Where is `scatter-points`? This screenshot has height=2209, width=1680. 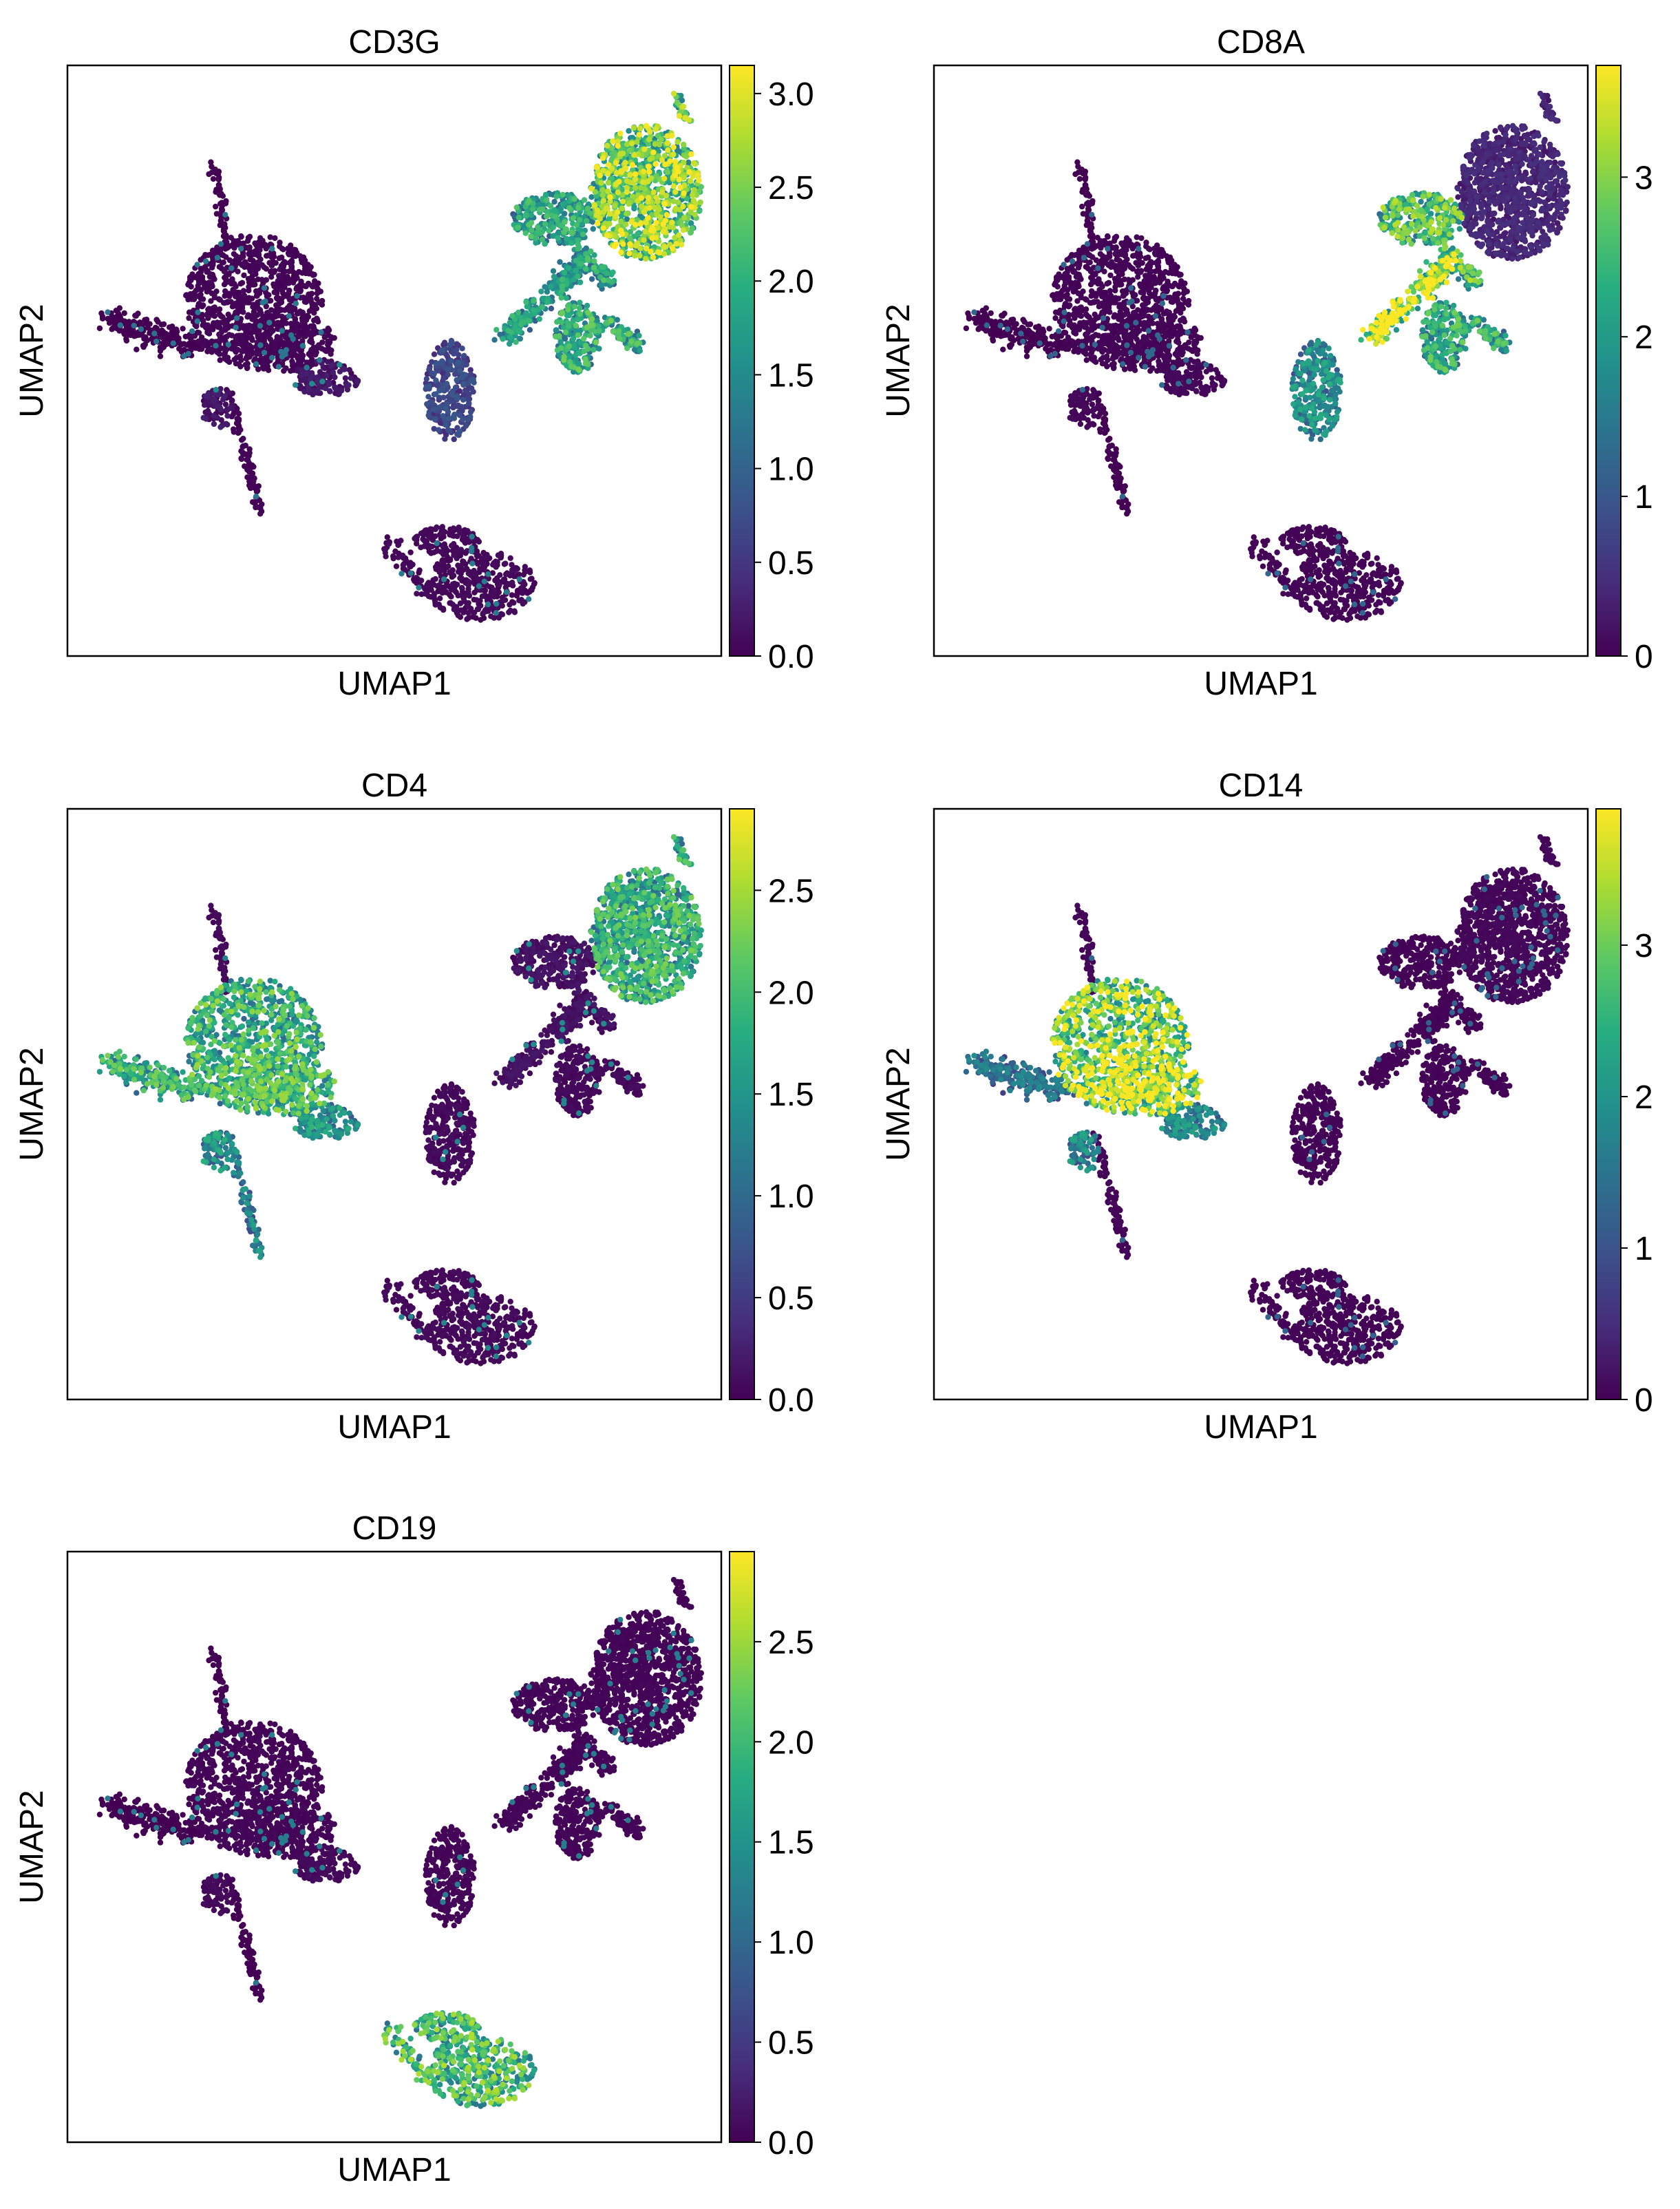 scatter-points is located at coordinates (400, 357).